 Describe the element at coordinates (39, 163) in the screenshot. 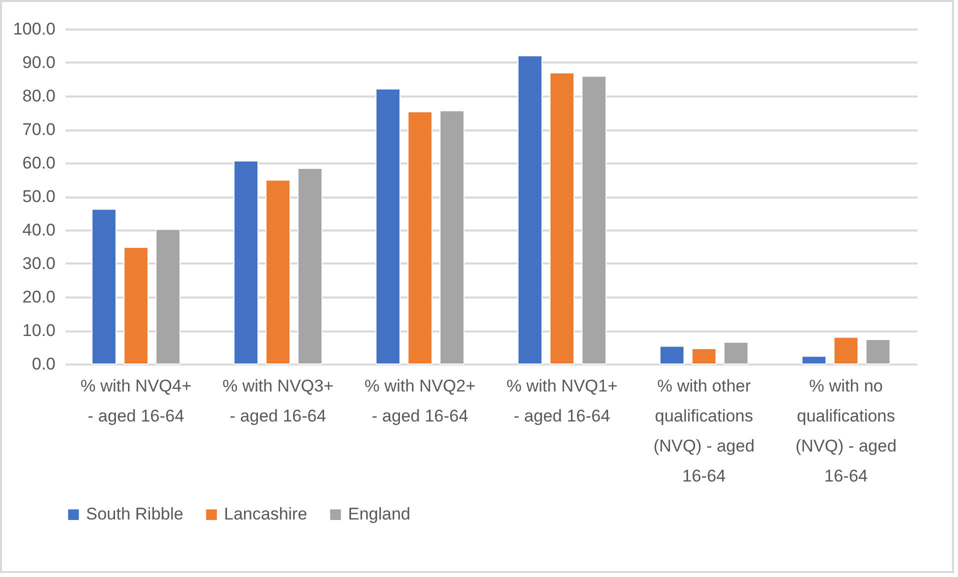

I see `y-tick-label: 60.0` at that location.